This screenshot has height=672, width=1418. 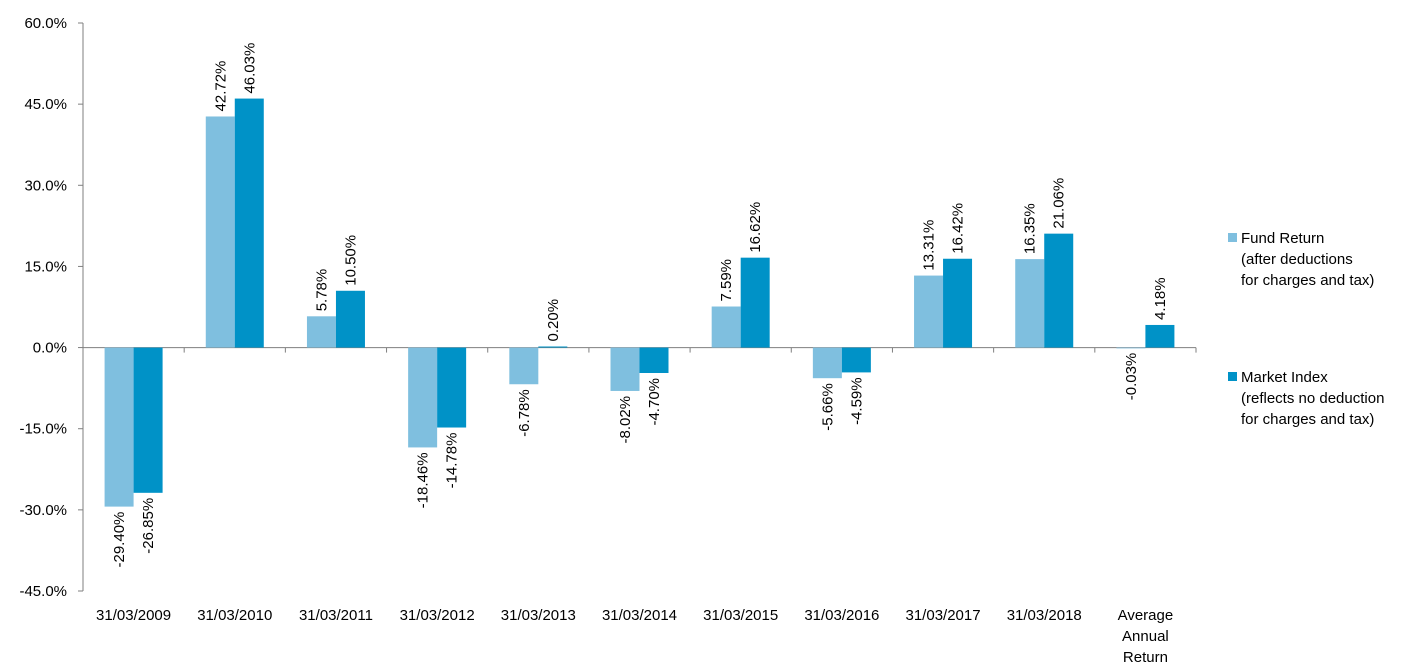 What do you see at coordinates (45, 23) in the screenshot?
I see `y-tick-label: 60.0%` at bounding box center [45, 23].